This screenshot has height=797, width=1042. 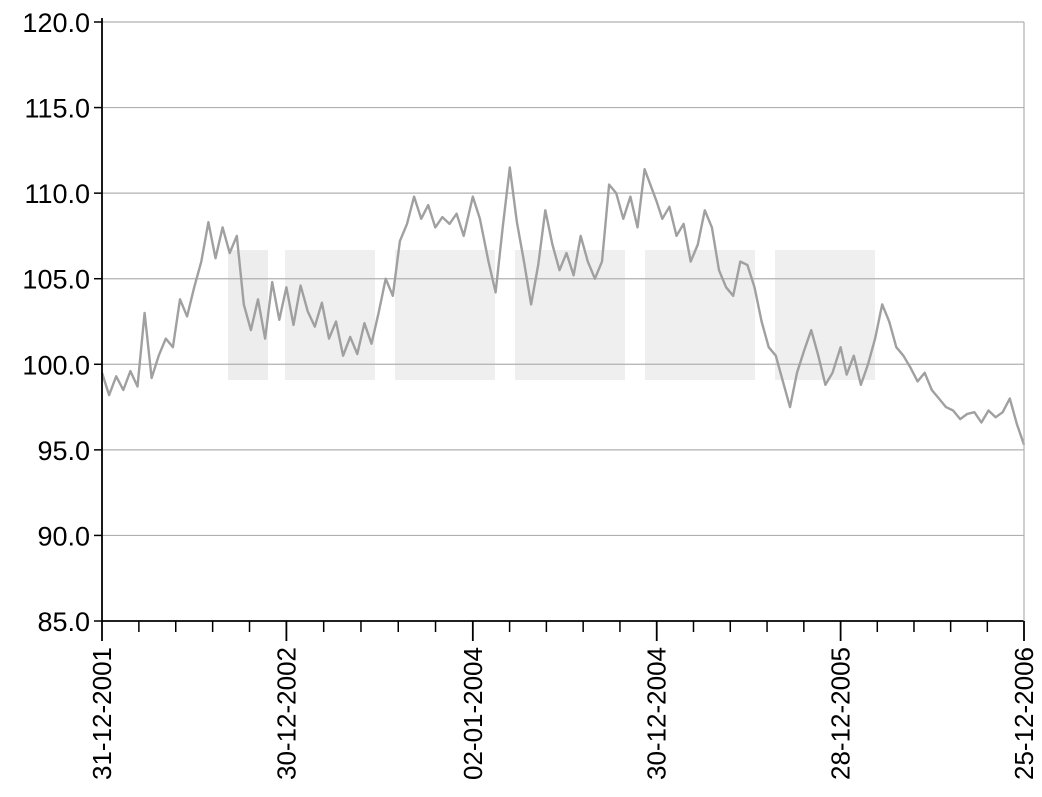 What do you see at coordinates (1024, 713) in the screenshot?
I see `x-tick-label-5: 25-12-2006` at bounding box center [1024, 713].